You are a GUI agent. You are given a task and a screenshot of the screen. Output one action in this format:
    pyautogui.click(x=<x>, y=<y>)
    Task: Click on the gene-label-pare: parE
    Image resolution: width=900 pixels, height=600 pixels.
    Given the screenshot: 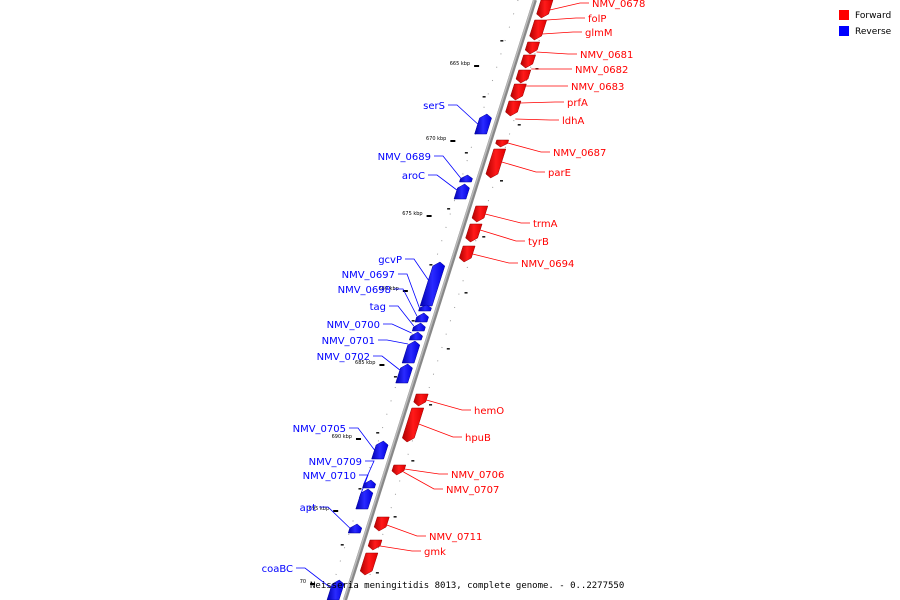 What is the action you would take?
    pyautogui.click(x=559, y=173)
    